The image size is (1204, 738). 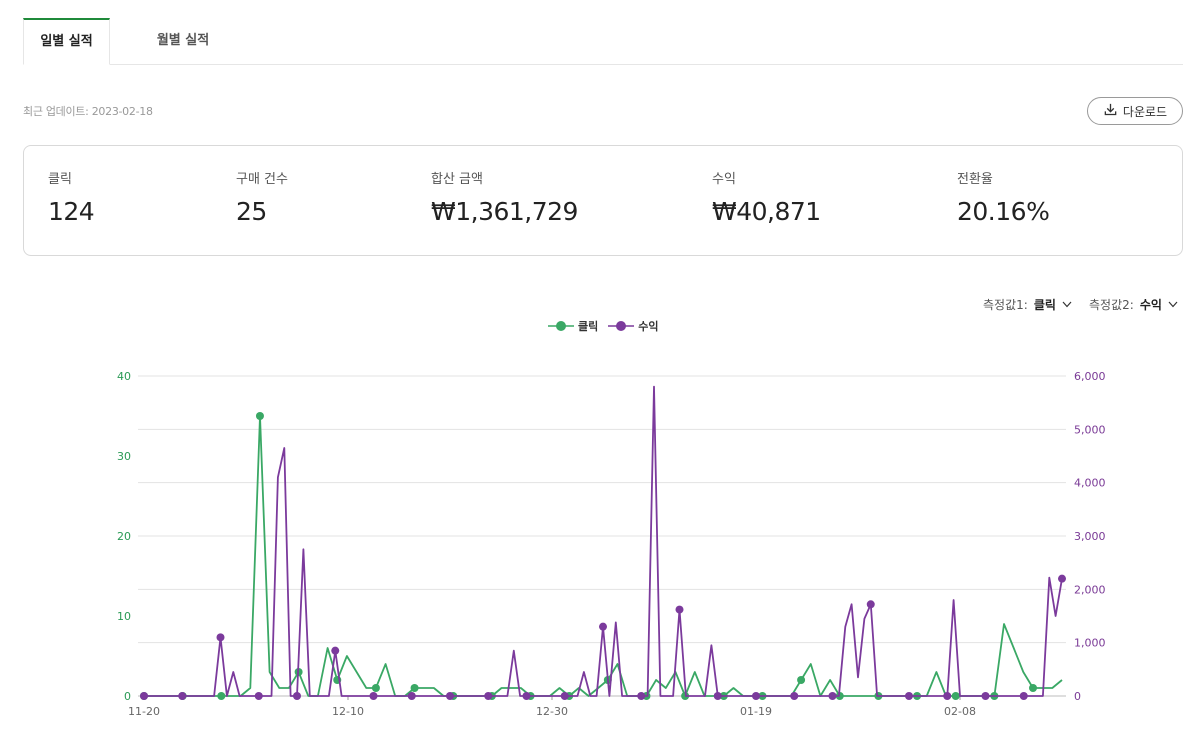 What do you see at coordinates (1003, 211) in the screenshot?
I see `stat-value: 20.16%` at bounding box center [1003, 211].